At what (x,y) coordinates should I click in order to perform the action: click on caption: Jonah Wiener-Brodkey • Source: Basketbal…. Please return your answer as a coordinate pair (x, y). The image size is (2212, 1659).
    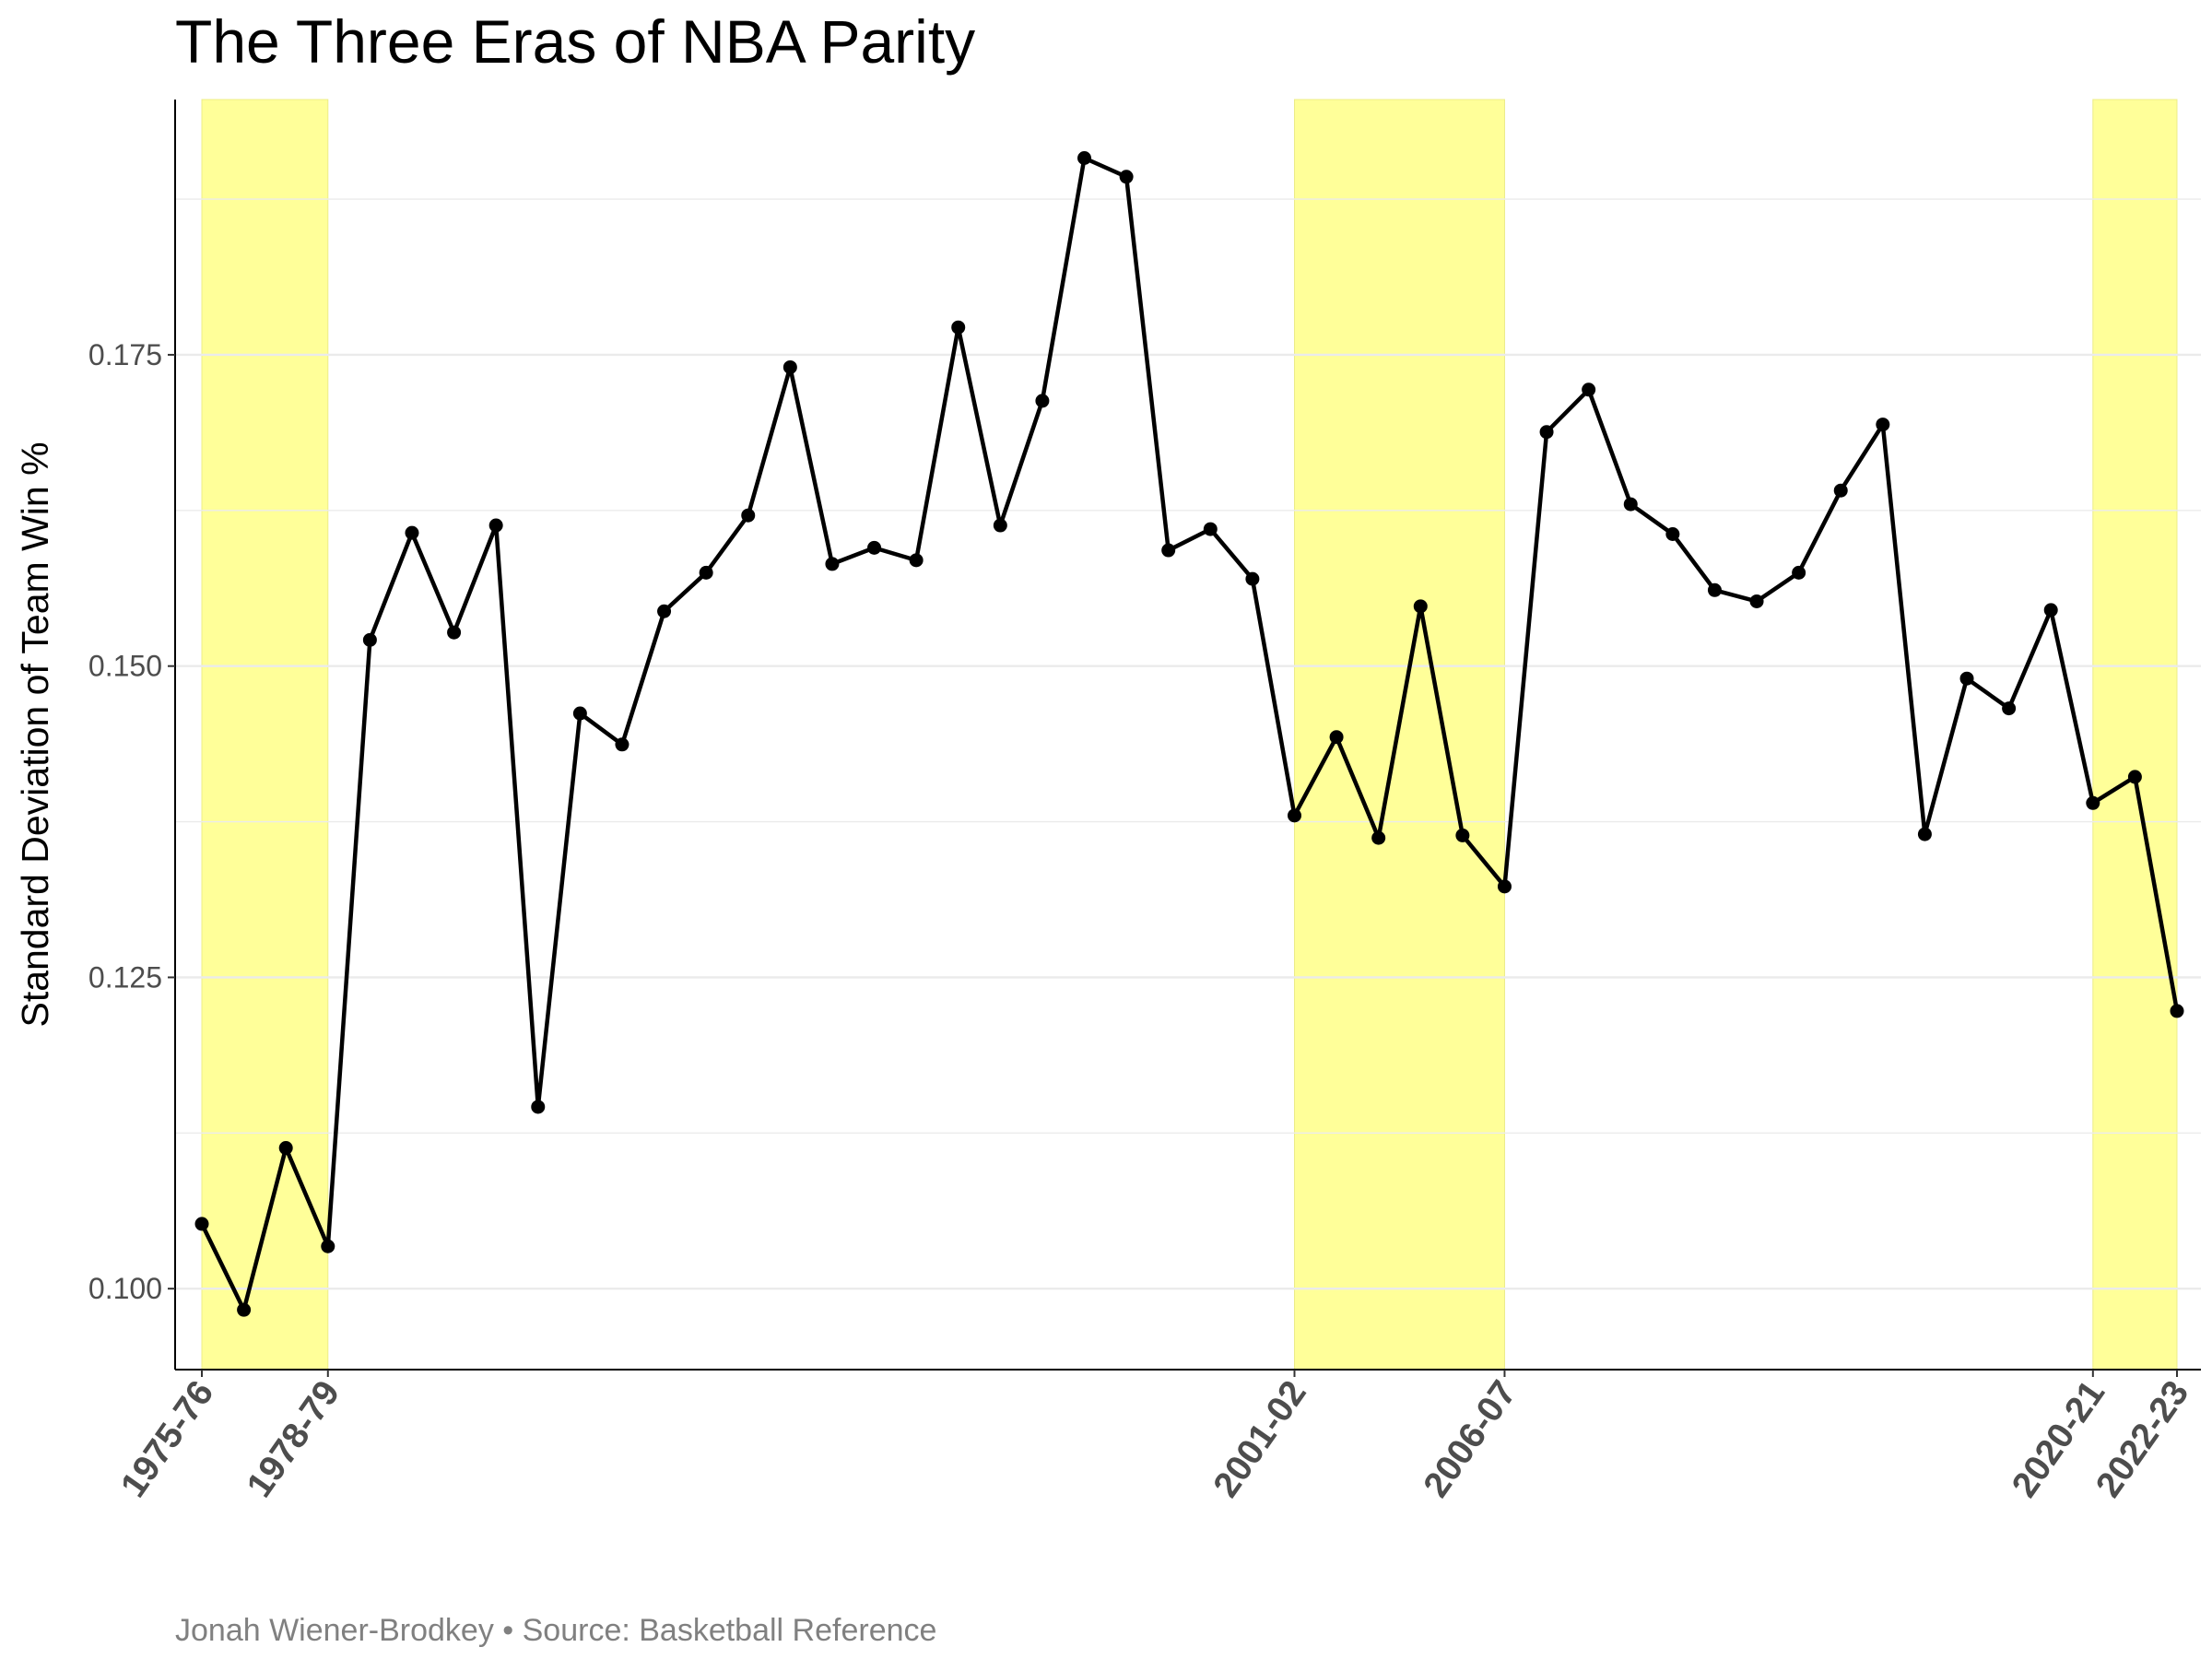
    Looking at the image, I should click on (555, 1630).